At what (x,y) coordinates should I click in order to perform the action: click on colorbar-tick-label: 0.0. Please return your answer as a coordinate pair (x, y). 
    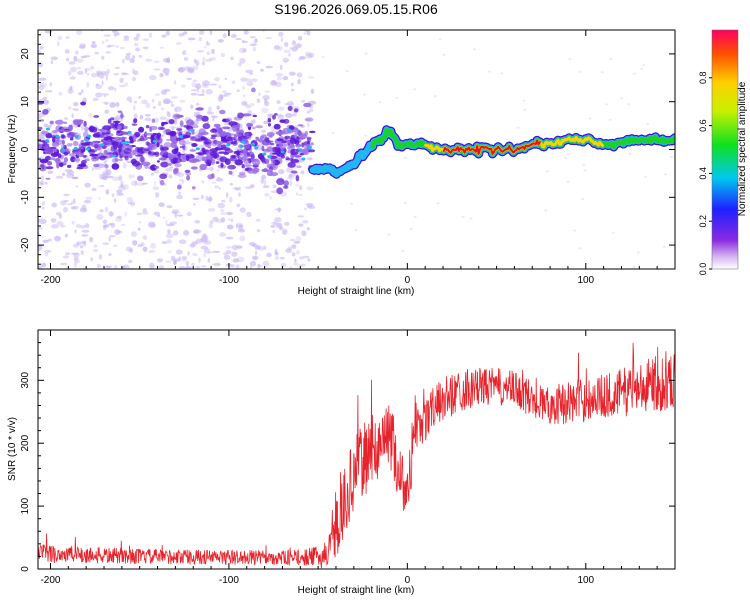
    Looking at the image, I should click on (703, 269).